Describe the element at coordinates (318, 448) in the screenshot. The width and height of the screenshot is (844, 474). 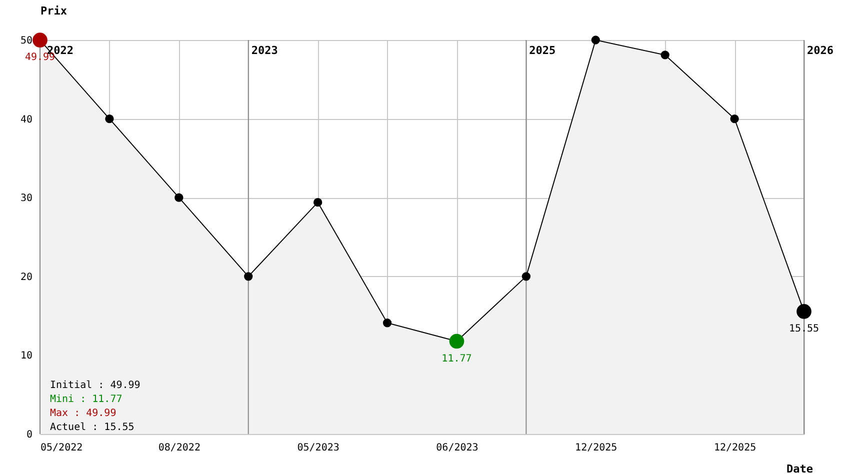
I see `x-tick-label: 05/2023` at that location.